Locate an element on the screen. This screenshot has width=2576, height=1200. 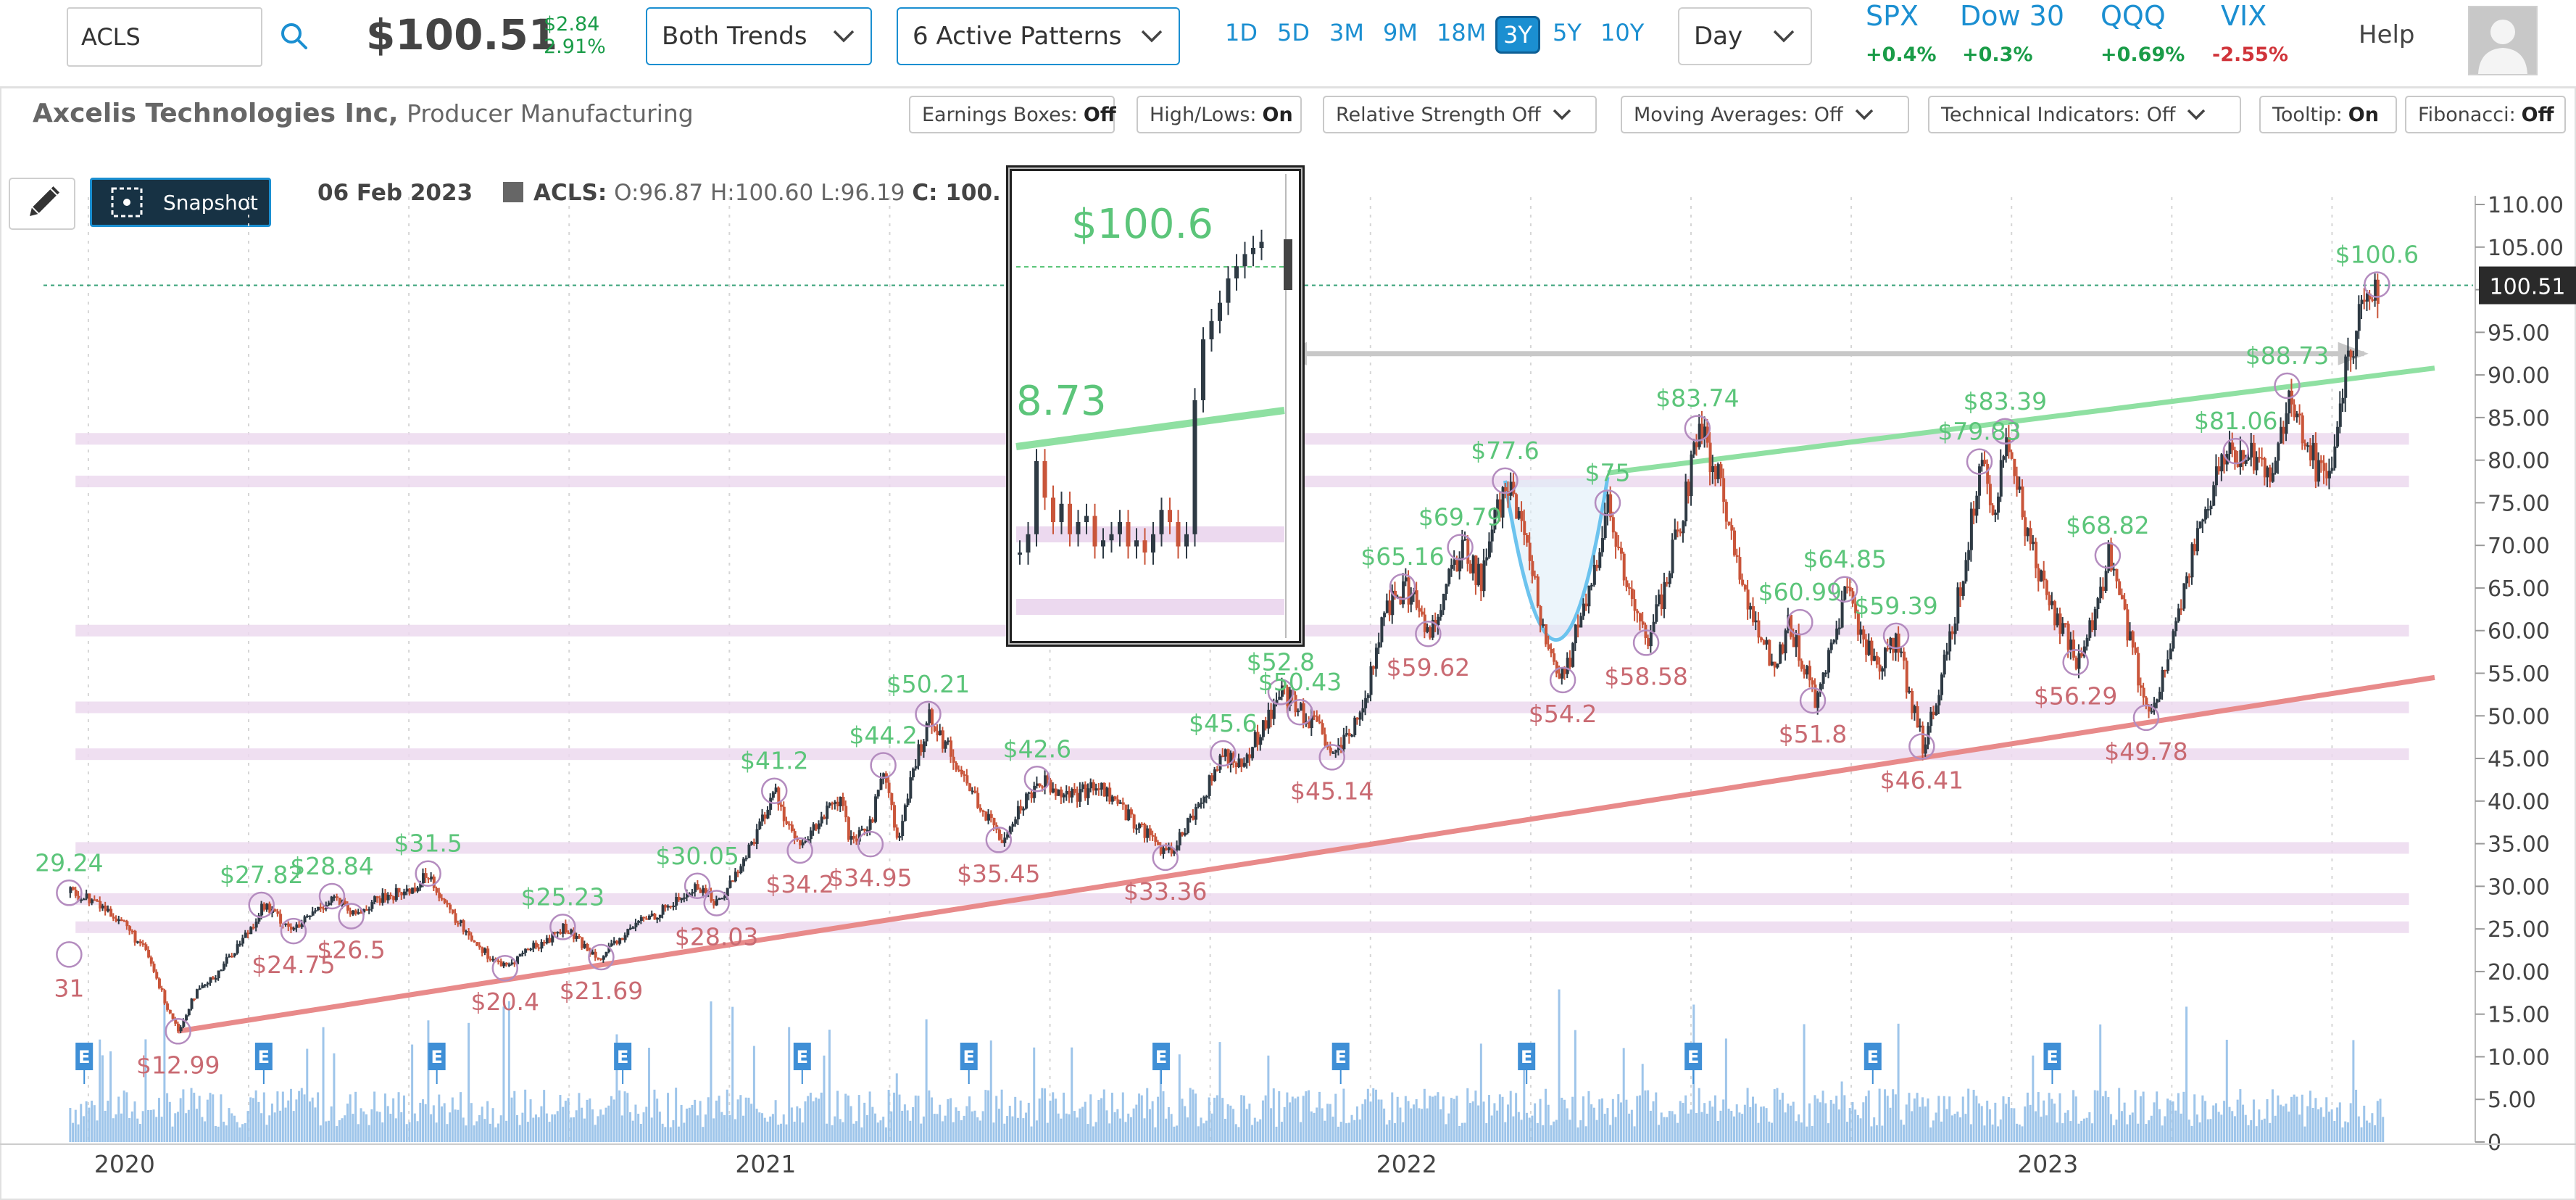
technical-indicators-dropdown: Technical Indicators: Off is located at coordinates (2084, 114).